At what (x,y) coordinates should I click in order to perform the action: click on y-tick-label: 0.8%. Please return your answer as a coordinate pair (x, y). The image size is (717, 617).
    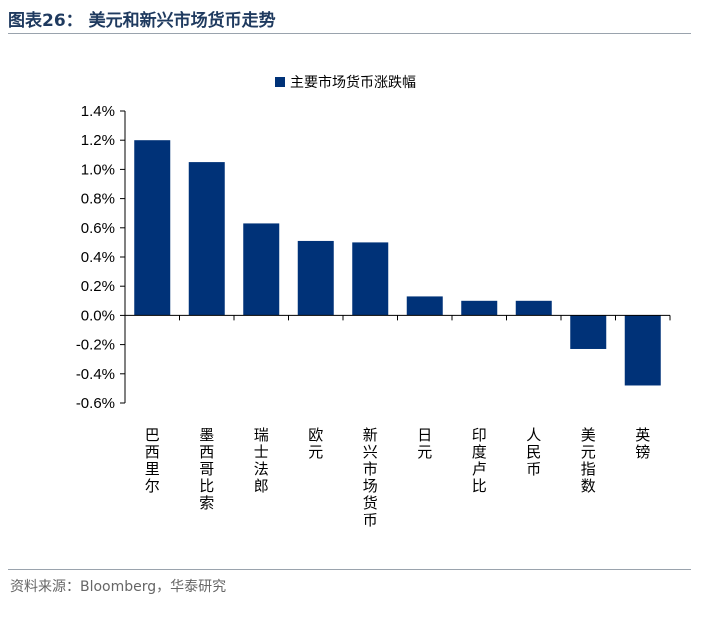
    Looking at the image, I should click on (98, 199).